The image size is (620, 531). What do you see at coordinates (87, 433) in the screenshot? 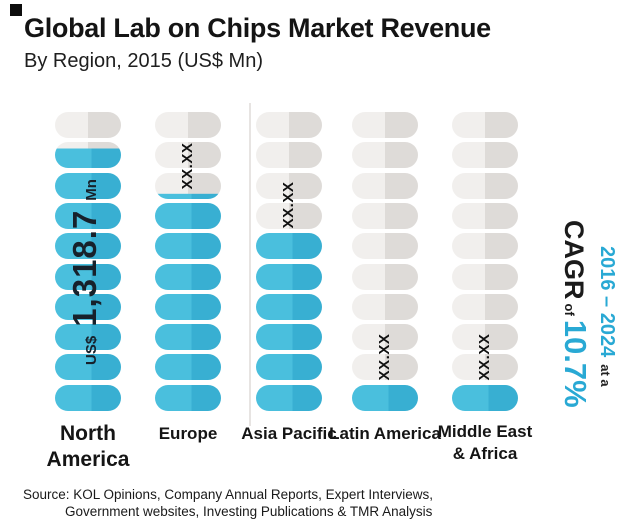
I see `axis-label-line: North` at bounding box center [87, 433].